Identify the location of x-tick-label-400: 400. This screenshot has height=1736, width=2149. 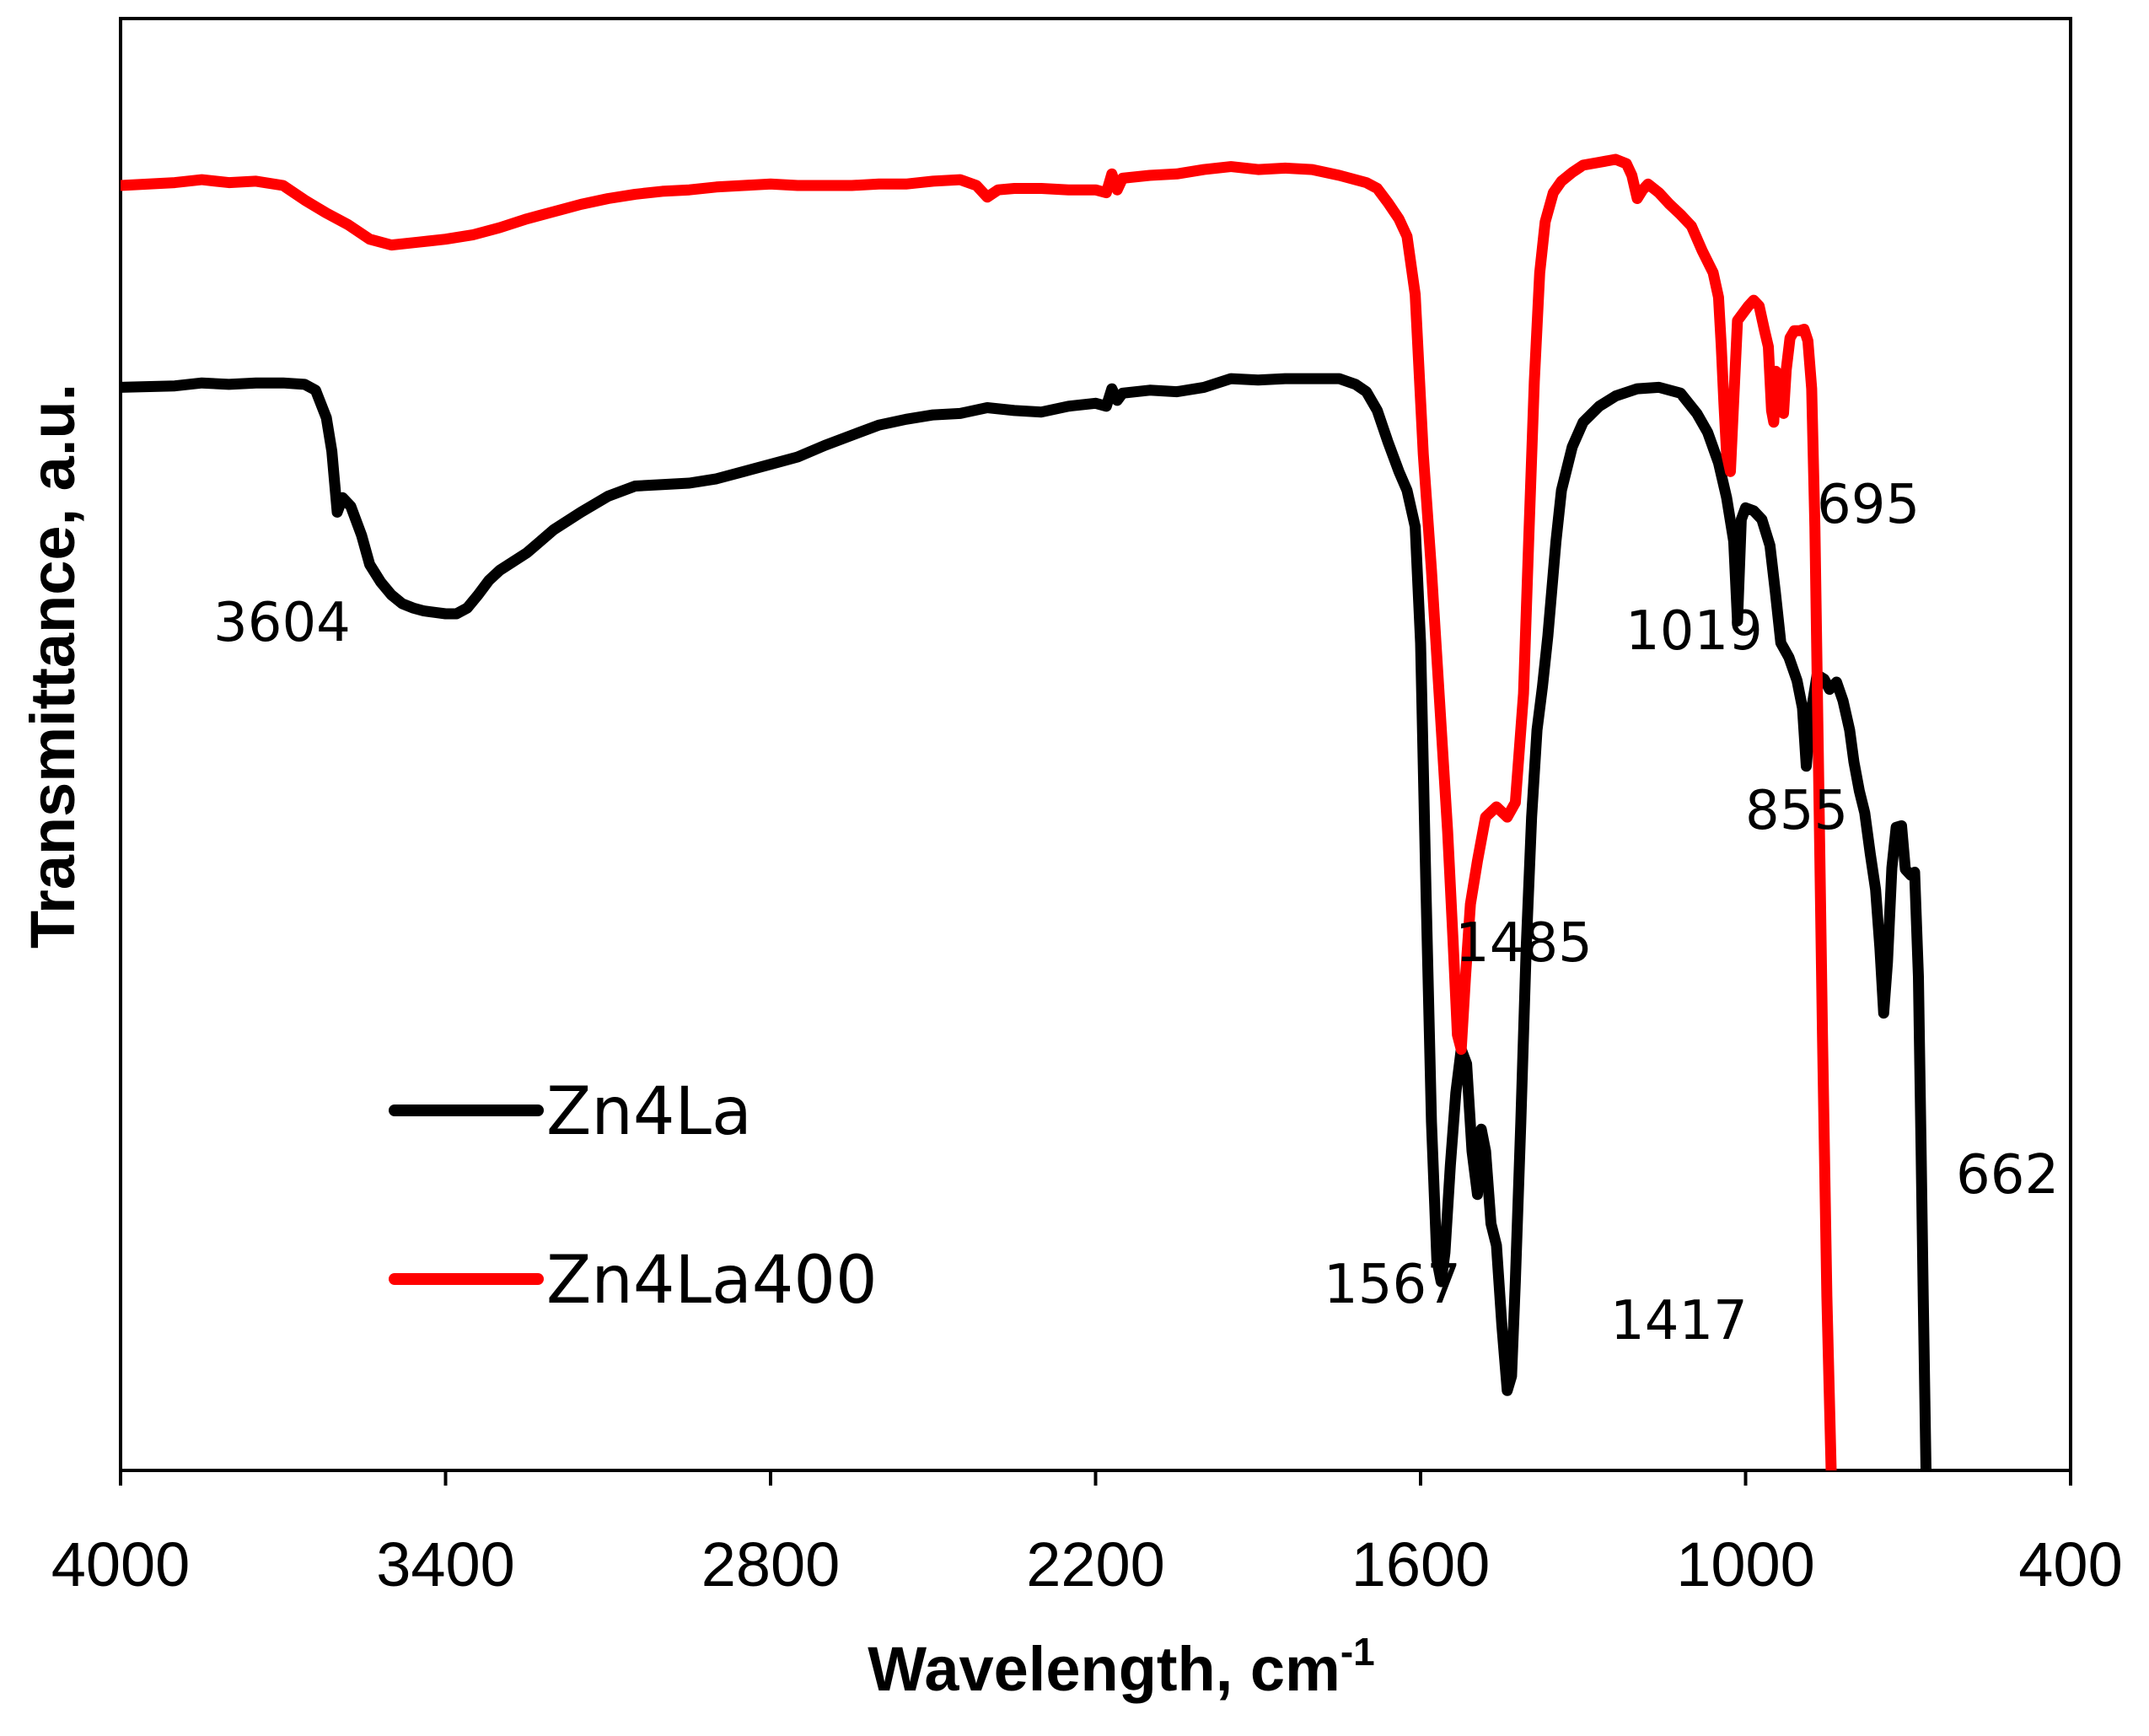
(2070, 1564).